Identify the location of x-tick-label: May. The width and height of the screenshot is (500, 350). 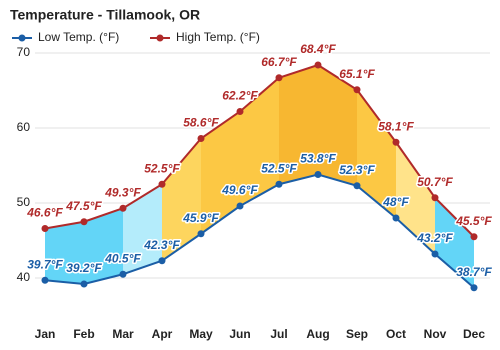
(201, 334).